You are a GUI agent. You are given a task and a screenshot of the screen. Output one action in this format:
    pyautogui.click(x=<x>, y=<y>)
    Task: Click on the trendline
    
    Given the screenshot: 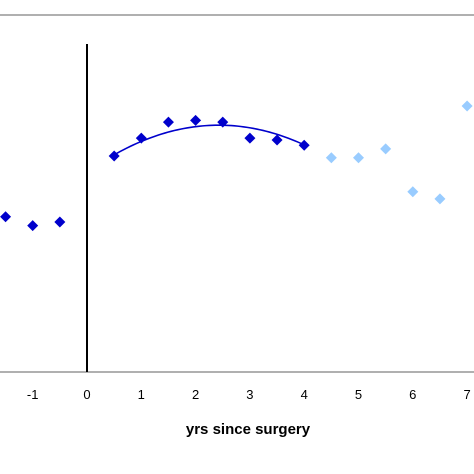 What is the action you would take?
    pyautogui.click(x=209, y=140)
    